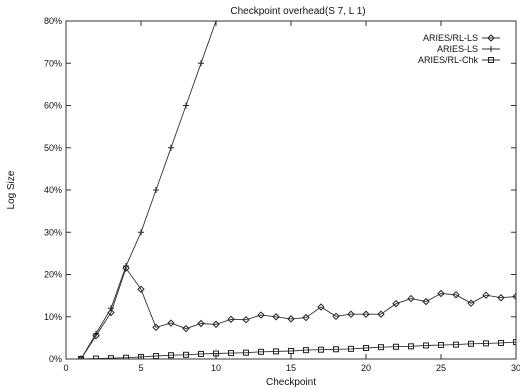 This screenshot has width=520, height=389. I want to click on y-tick-label: 10%, so click(53, 317).